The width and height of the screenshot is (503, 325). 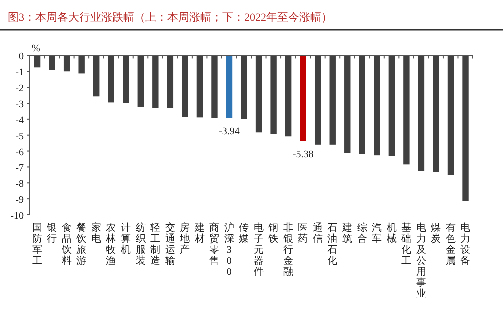 I want to click on data-label: -5.38, so click(x=303, y=154).